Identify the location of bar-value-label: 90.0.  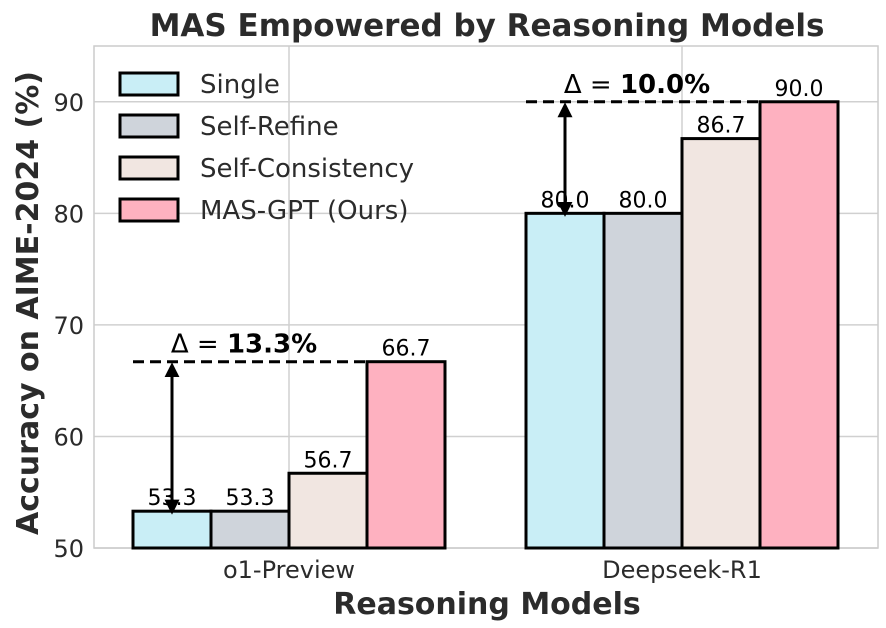
(799, 89).